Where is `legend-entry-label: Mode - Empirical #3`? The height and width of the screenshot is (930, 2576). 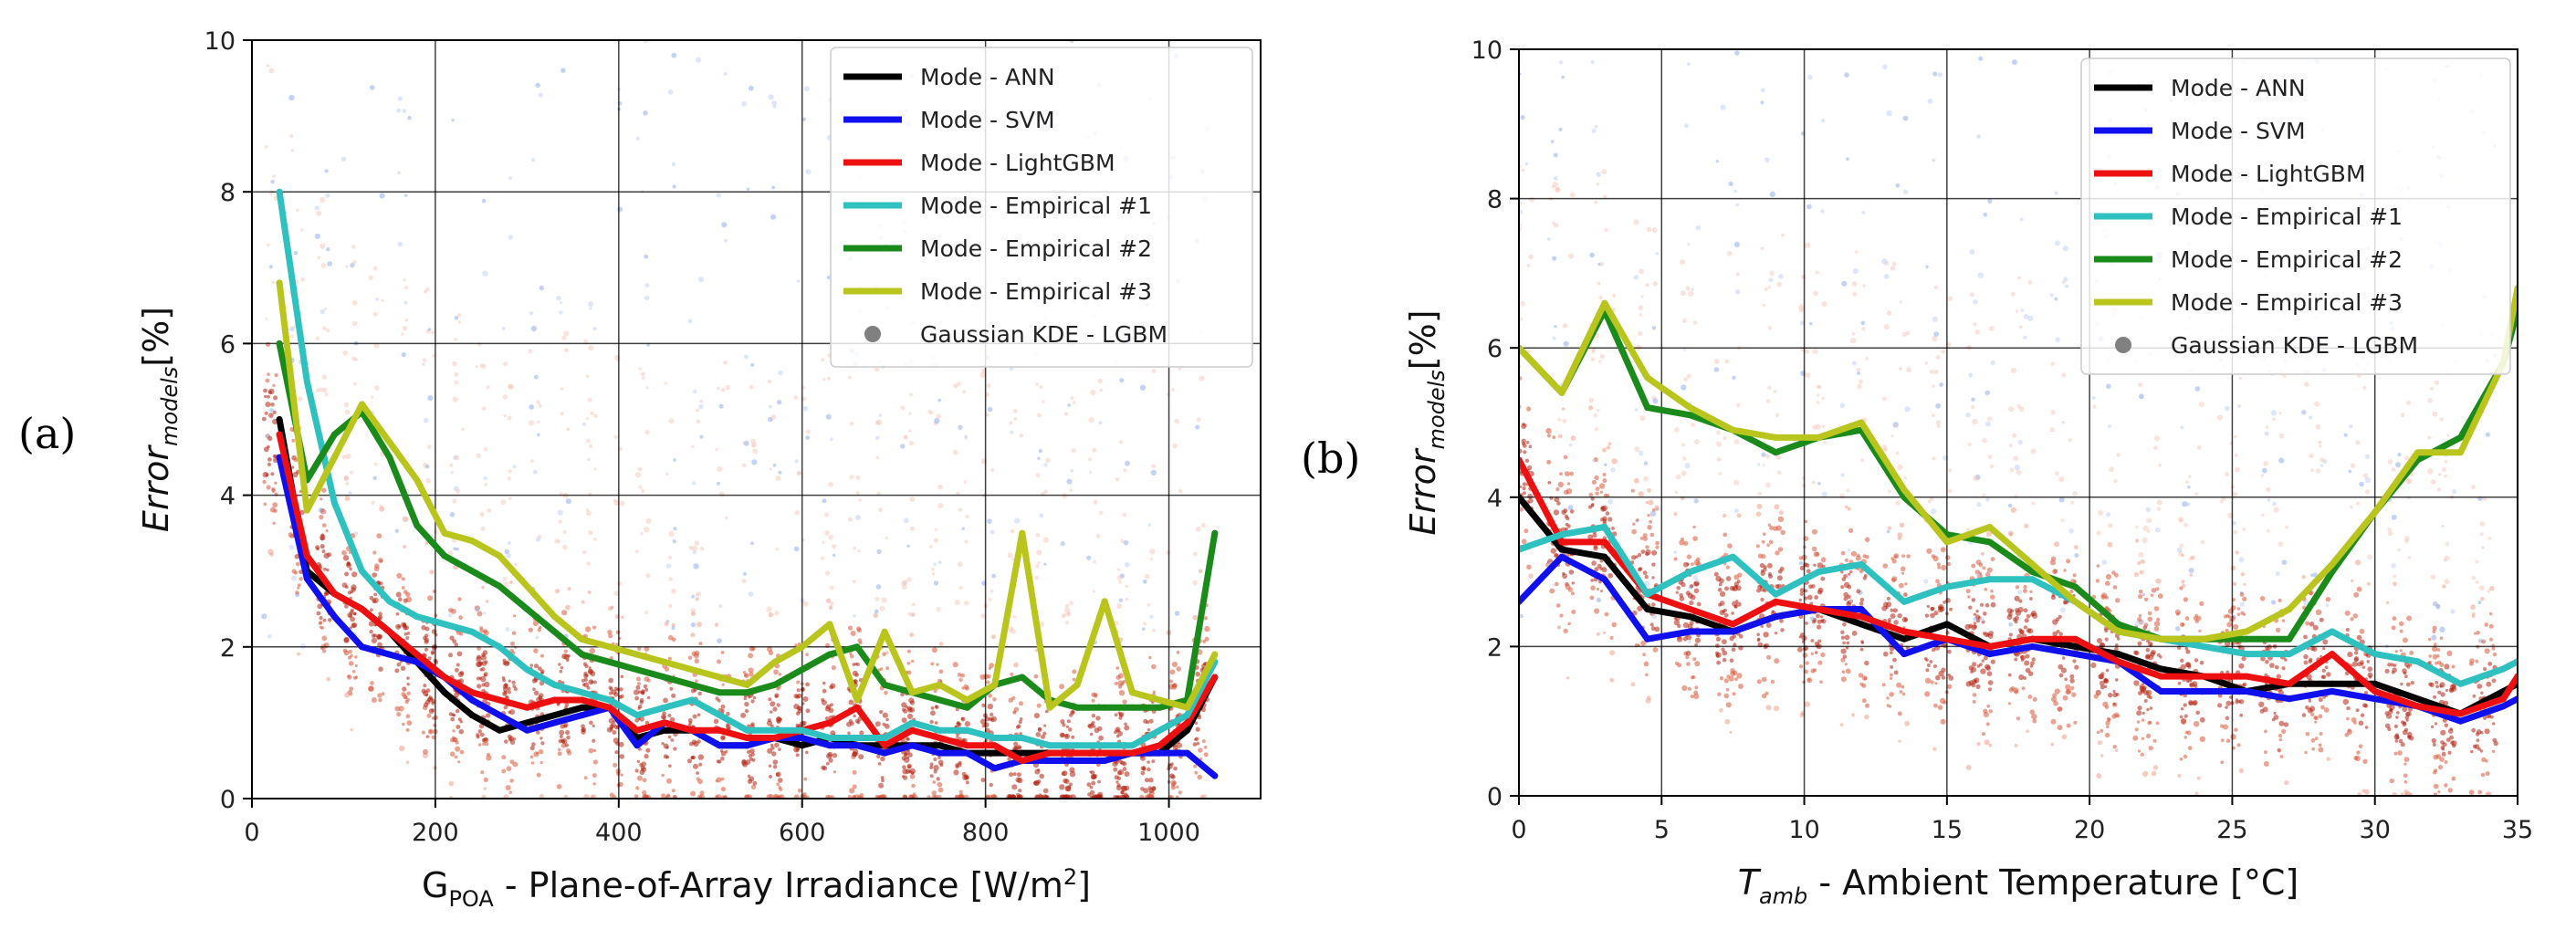
legend-entry-label: Mode - Empirical #3 is located at coordinates (1036, 291).